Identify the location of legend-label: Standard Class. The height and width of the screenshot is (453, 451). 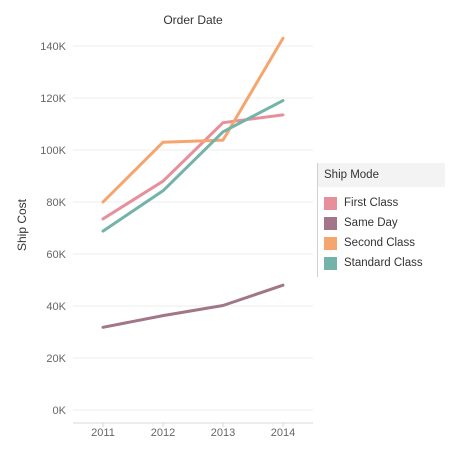
(383, 263).